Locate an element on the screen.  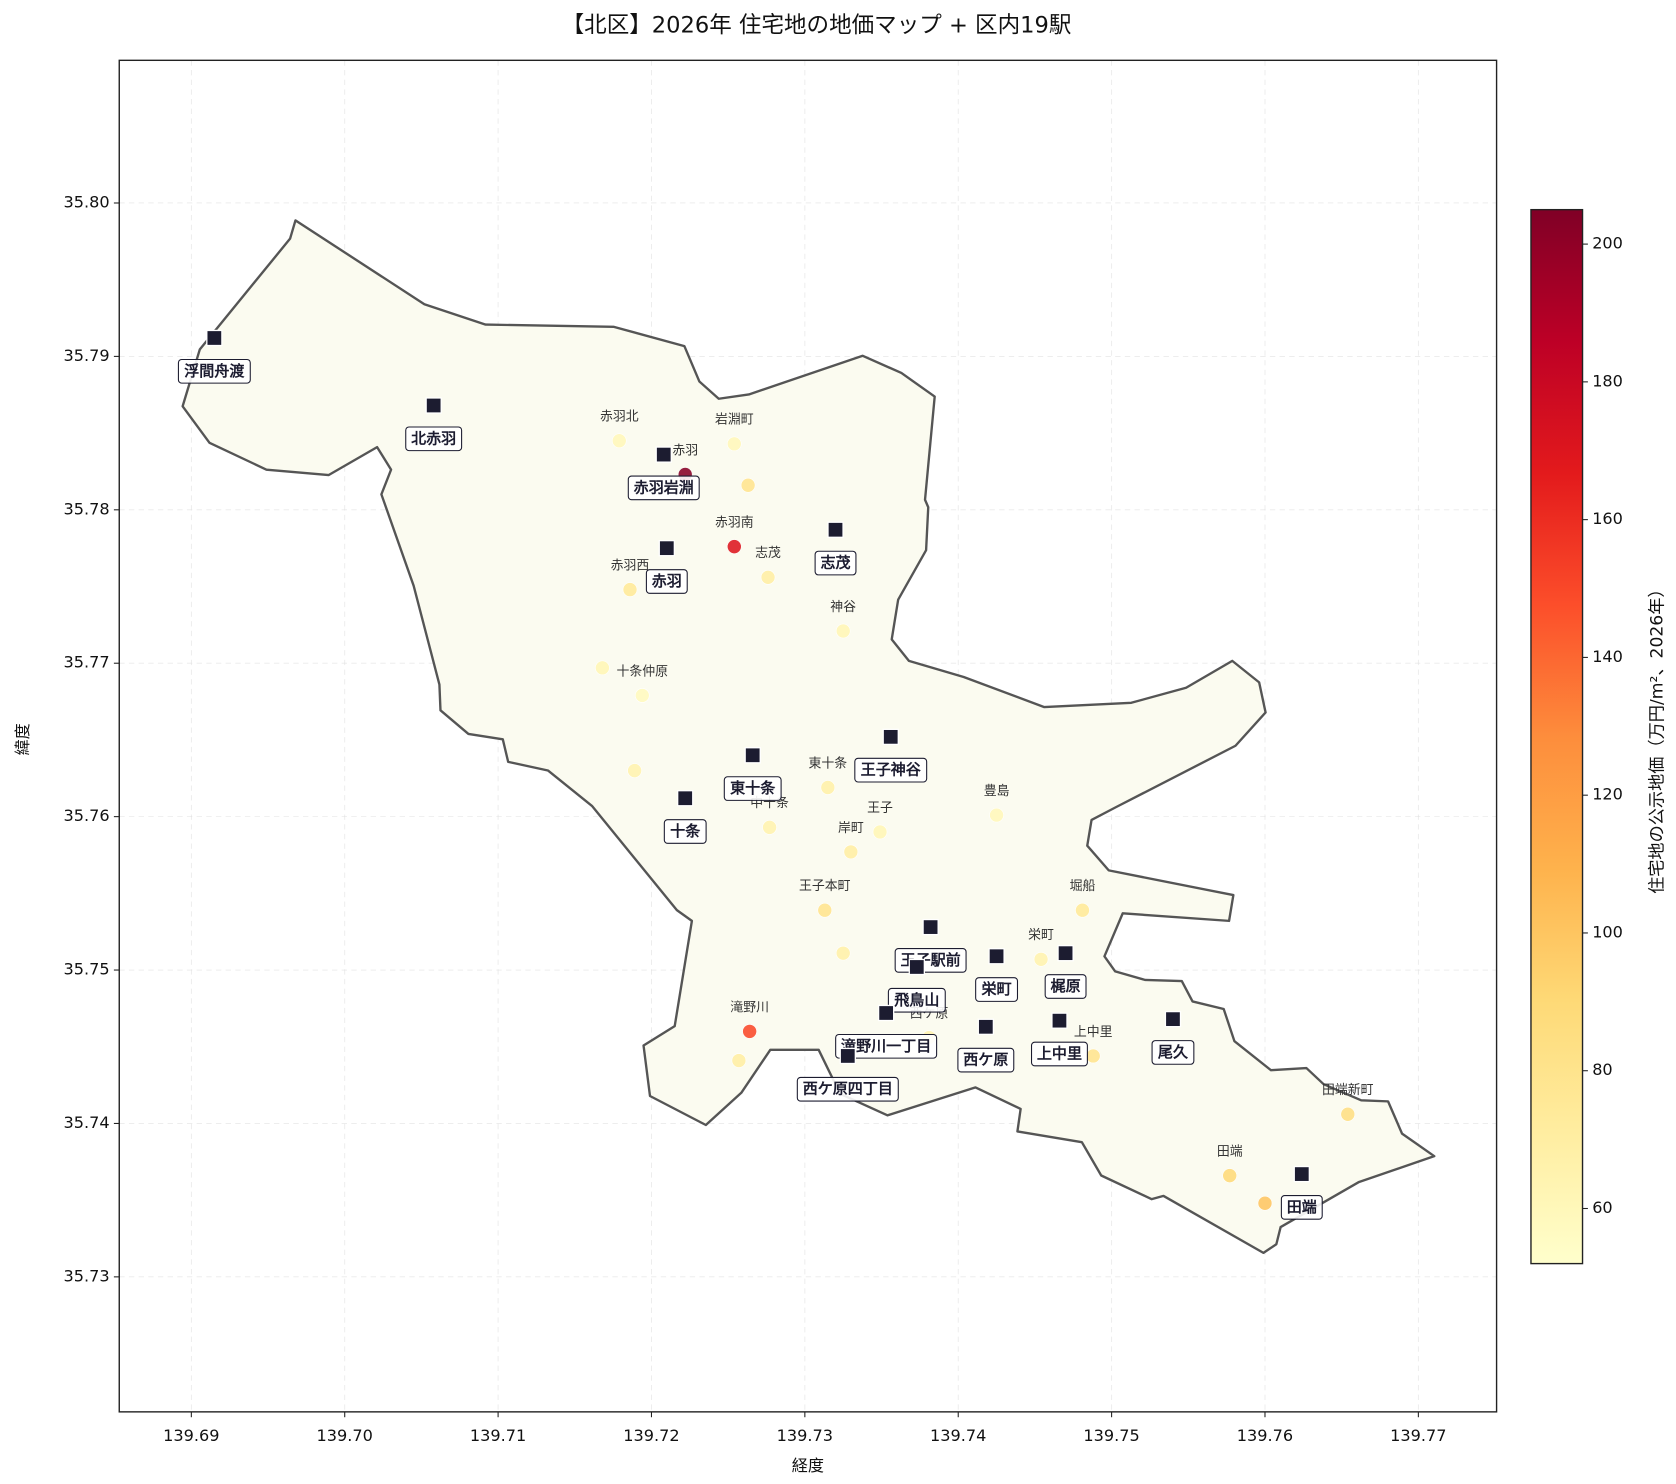
station-label: 飛鳥山 is located at coordinates (916, 1000).